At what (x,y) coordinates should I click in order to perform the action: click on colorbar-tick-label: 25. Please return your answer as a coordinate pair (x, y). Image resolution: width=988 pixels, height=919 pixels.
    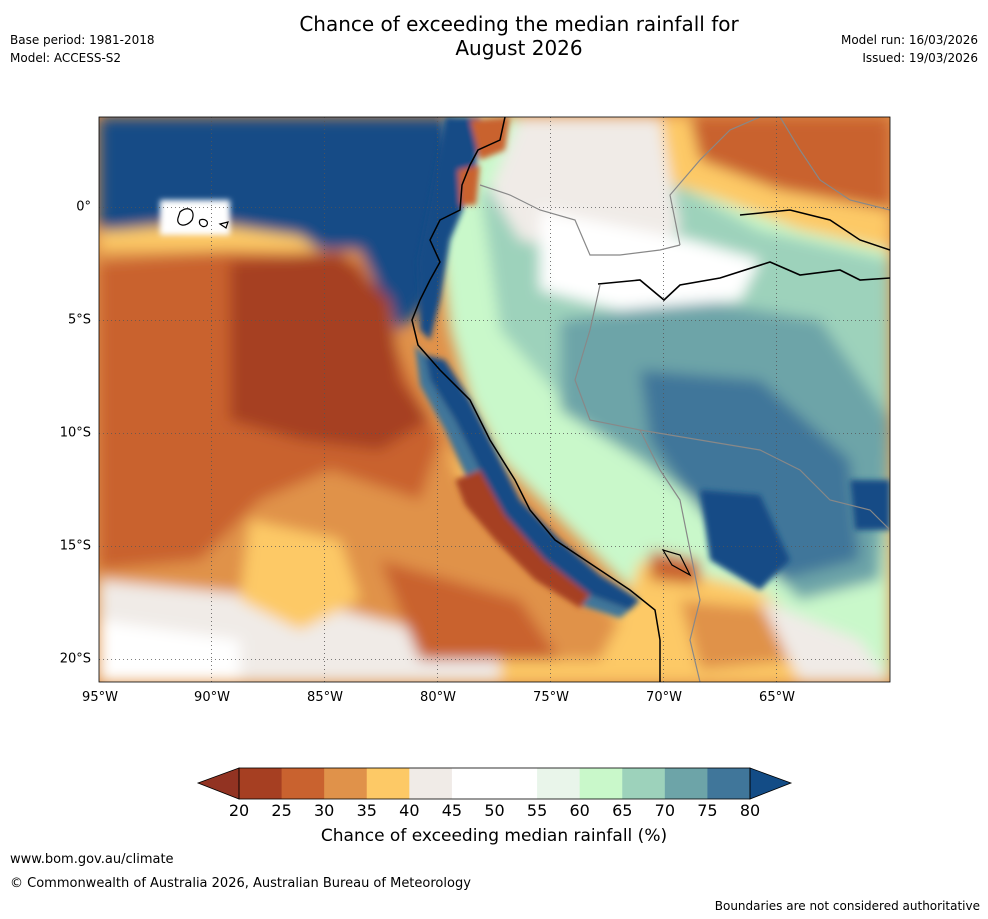
    Looking at the image, I should click on (281, 810).